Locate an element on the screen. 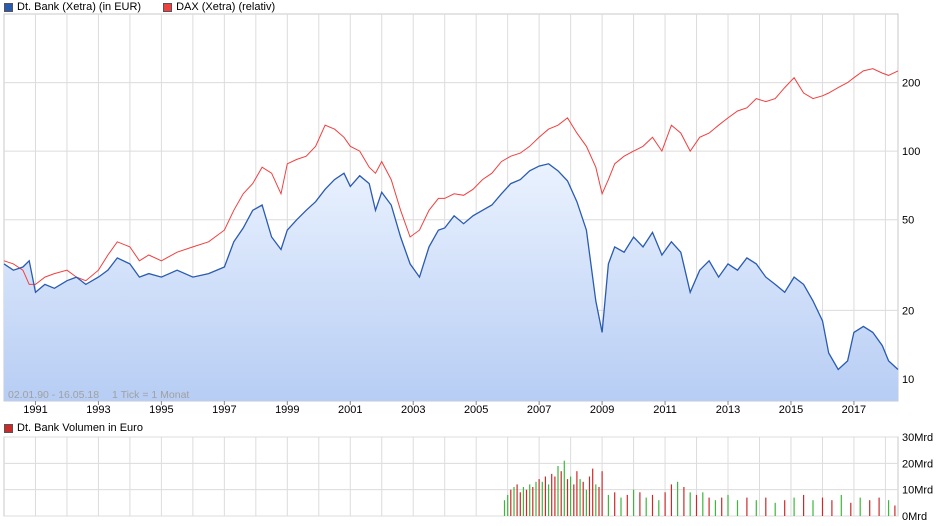  x-tick-label: 1995 is located at coordinates (161, 410).